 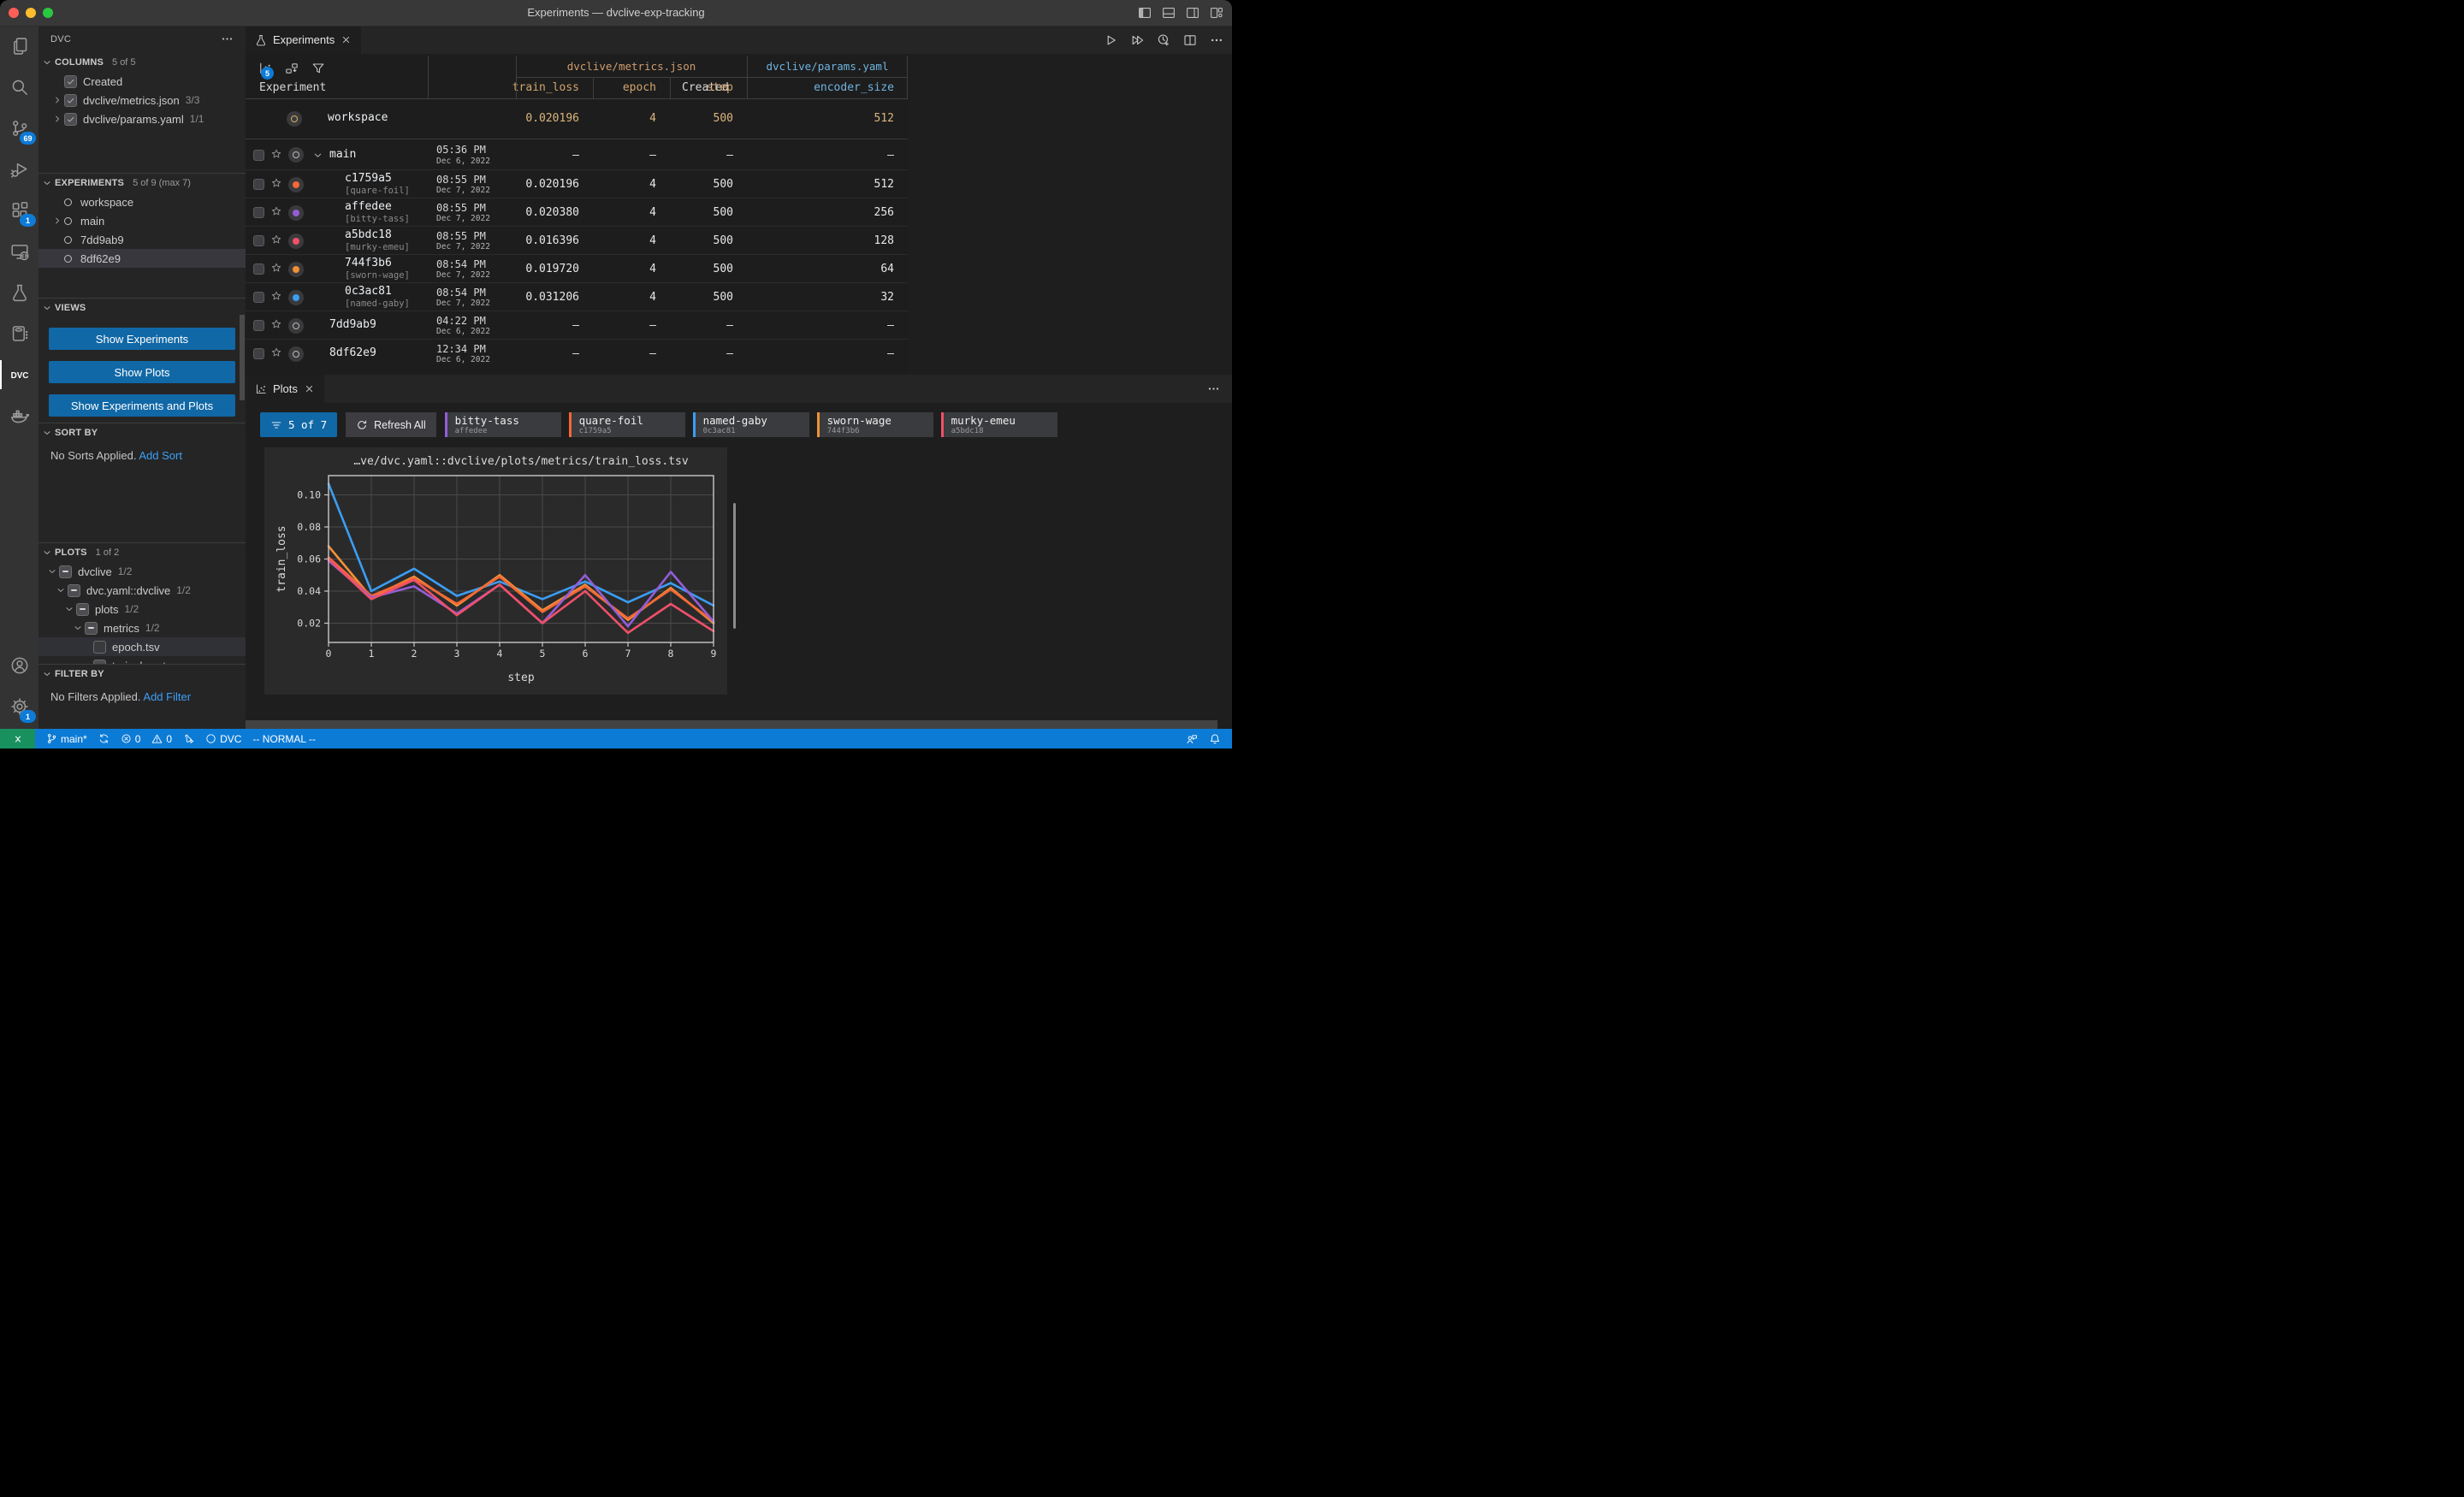 What do you see at coordinates (19, 665) in the screenshot?
I see `activitybar-item-accounts` at bounding box center [19, 665].